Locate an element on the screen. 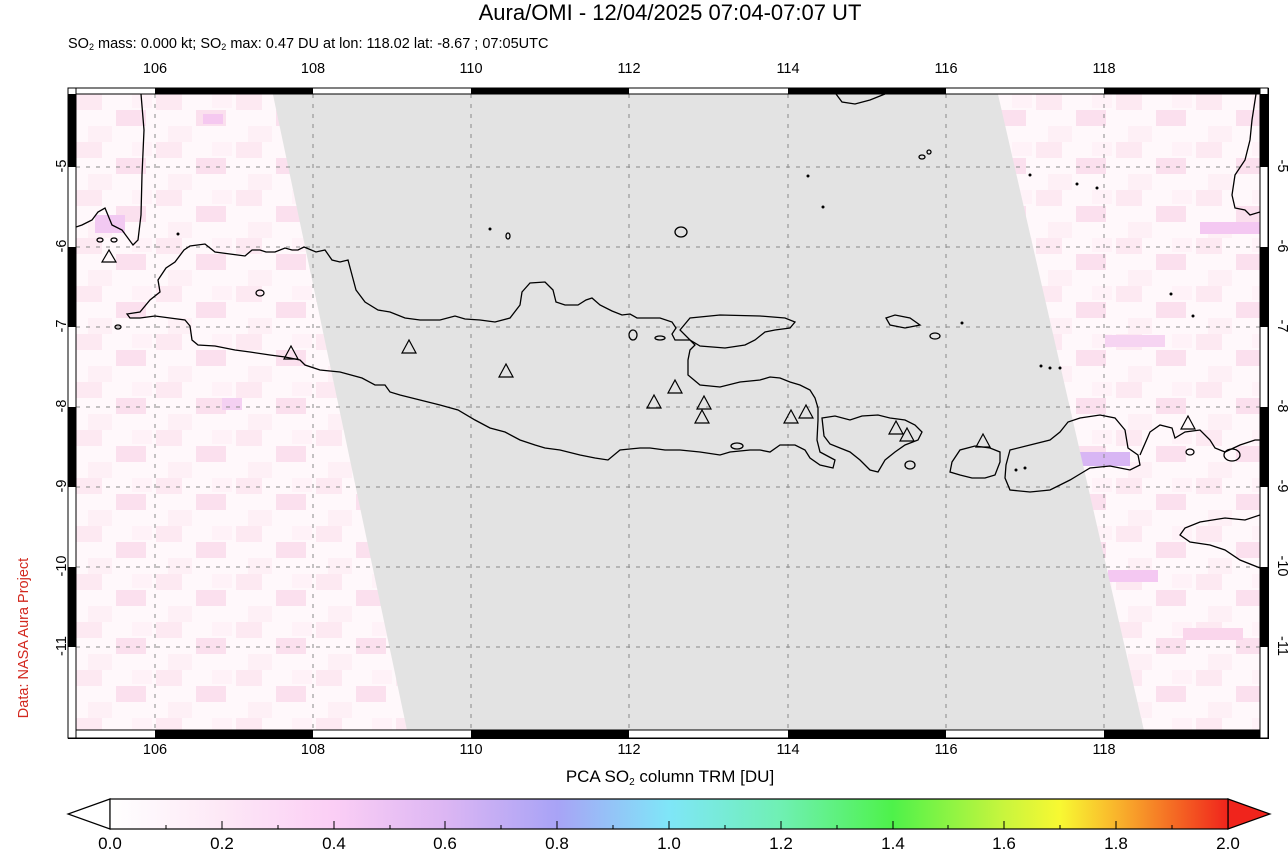  lon-tick-bottom: 114 is located at coordinates (788, 750).